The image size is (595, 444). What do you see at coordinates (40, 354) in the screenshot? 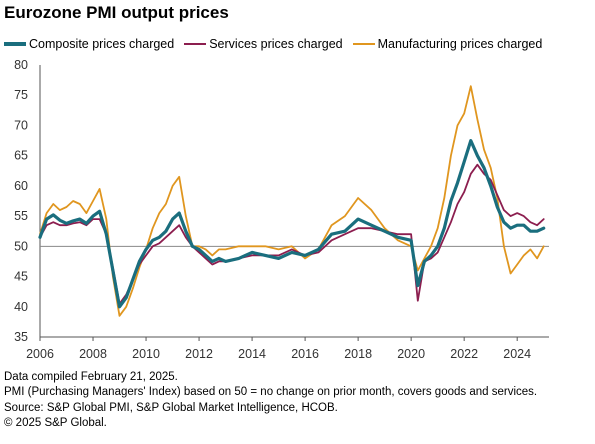
I see `x-tick-label: 2006` at bounding box center [40, 354].